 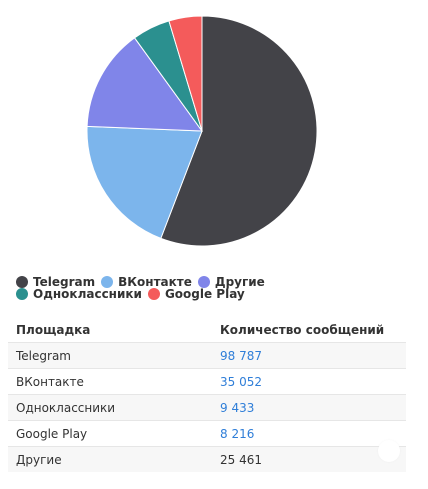 I want to click on legend-label-google-play: Google Play, so click(x=204, y=294).